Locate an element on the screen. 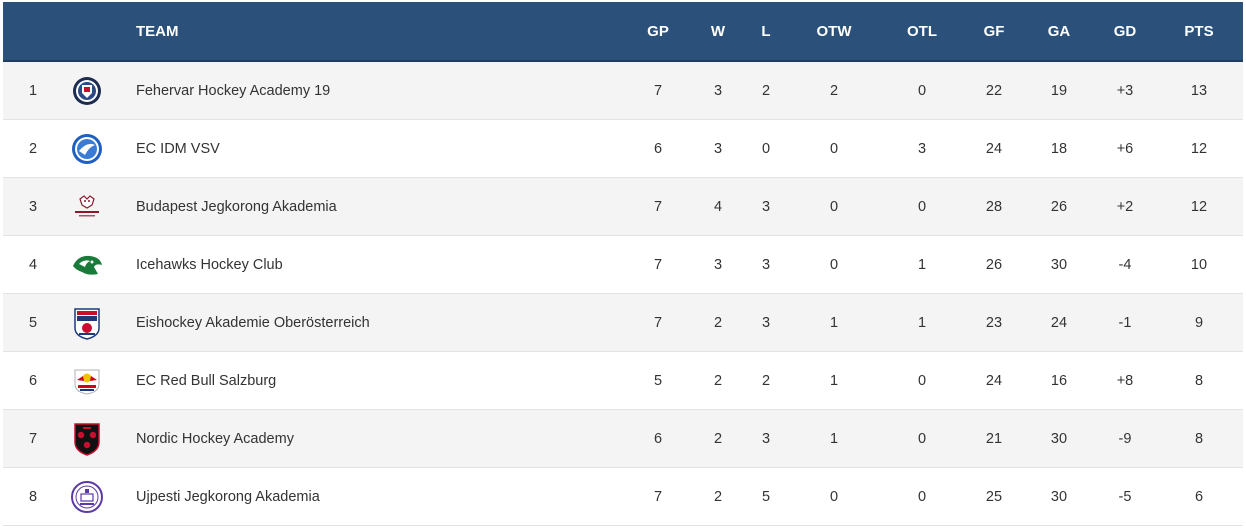 Image resolution: width=1246 pixels, height=529 pixels. team-name: EC IDM VSV is located at coordinates (178, 148).